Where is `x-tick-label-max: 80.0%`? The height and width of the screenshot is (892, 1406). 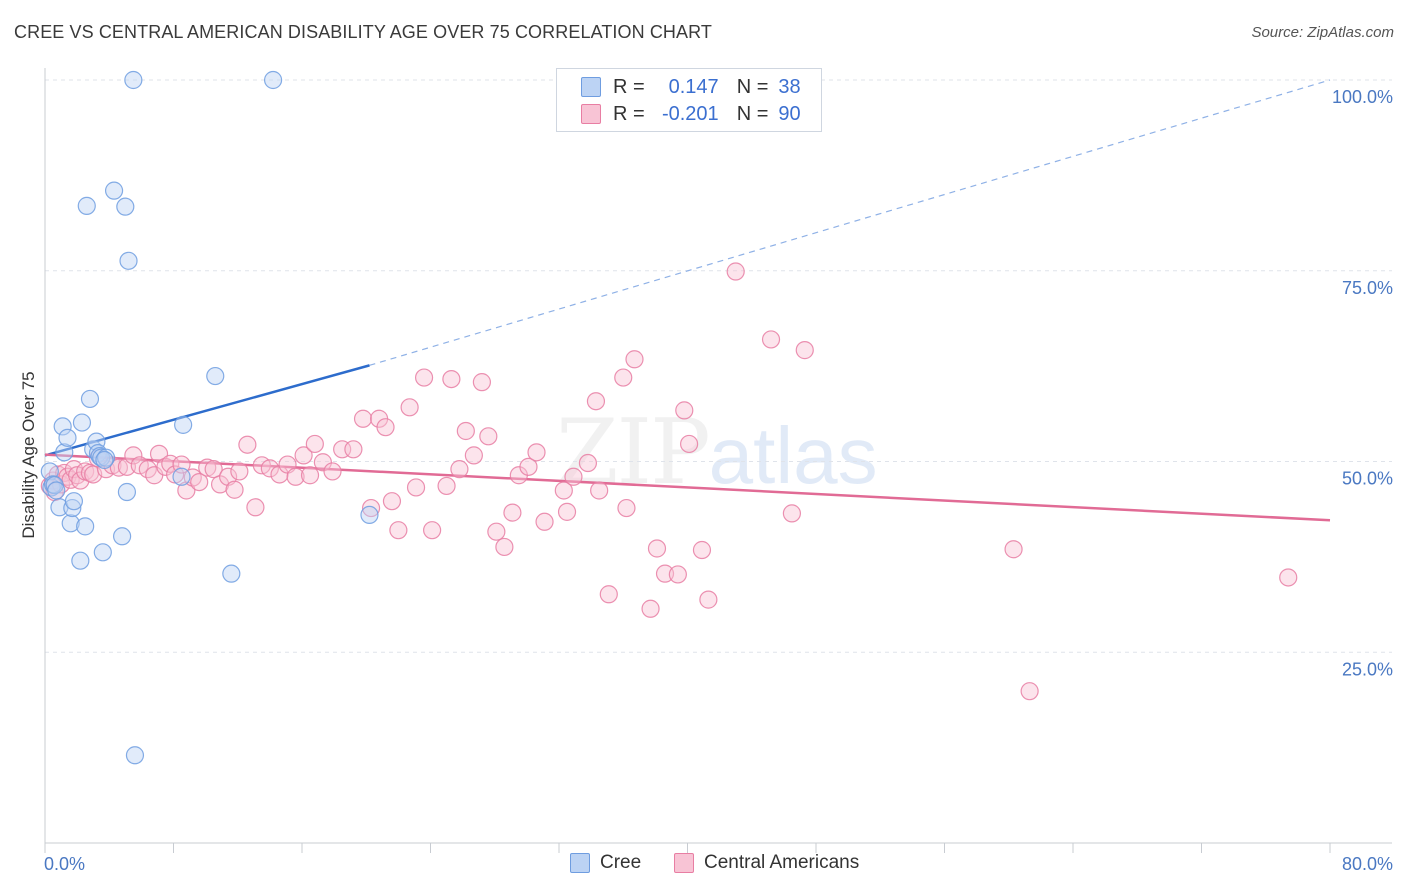
x-tick-label-max: 80.0% is located at coordinates (1367, 864).